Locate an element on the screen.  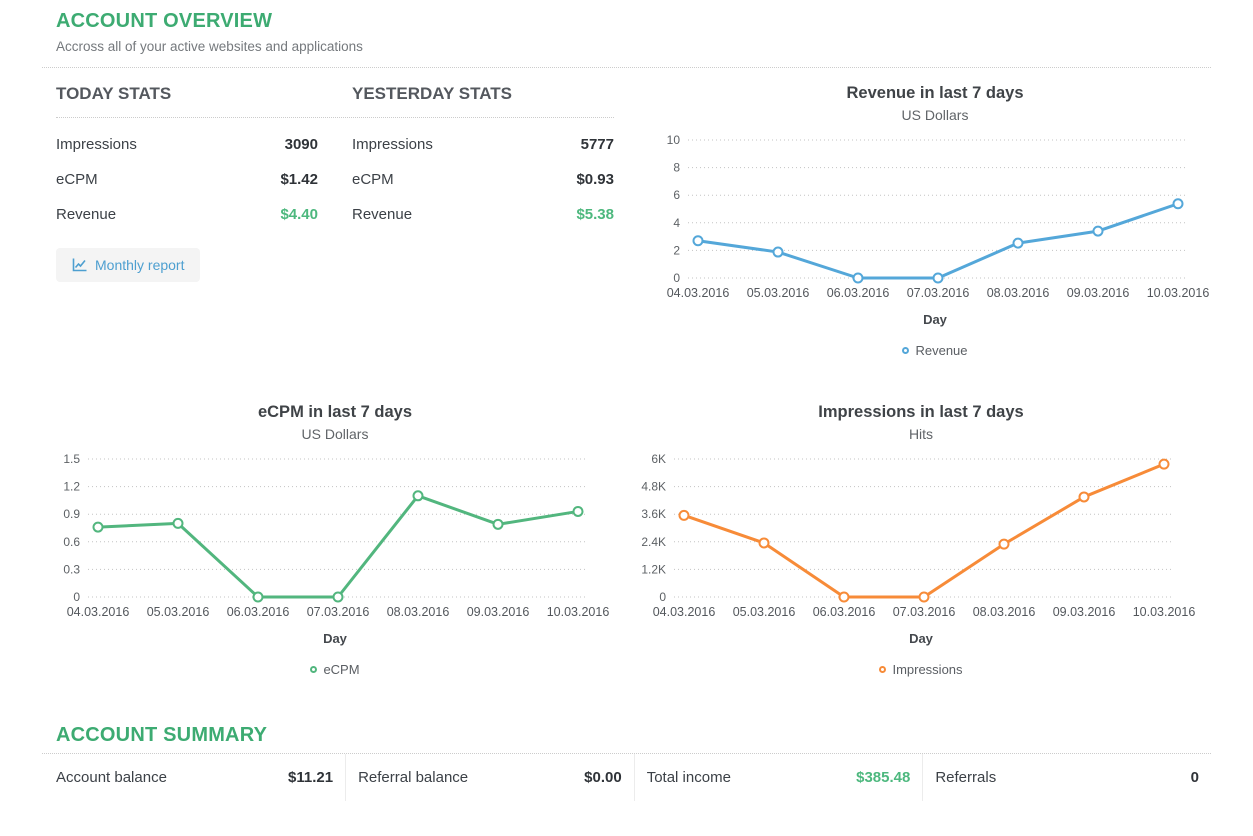
today-stats-heading: TODAY STATS is located at coordinates (114, 93).